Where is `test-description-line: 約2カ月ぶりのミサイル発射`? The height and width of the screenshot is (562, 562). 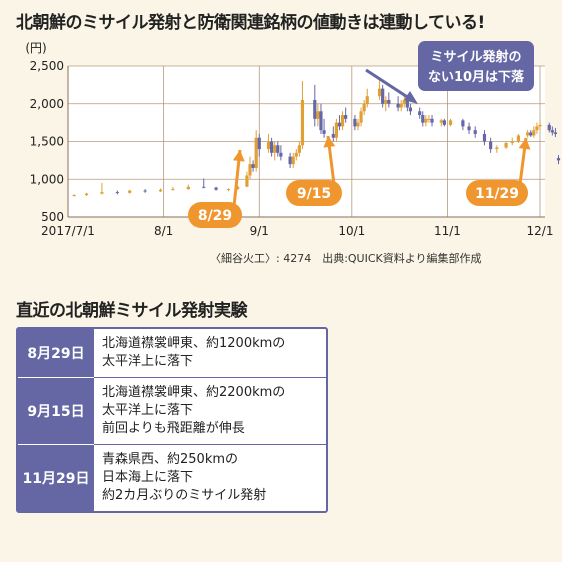 test-description-line: 約2カ月ぶりのミサイル発射 is located at coordinates (184, 495).